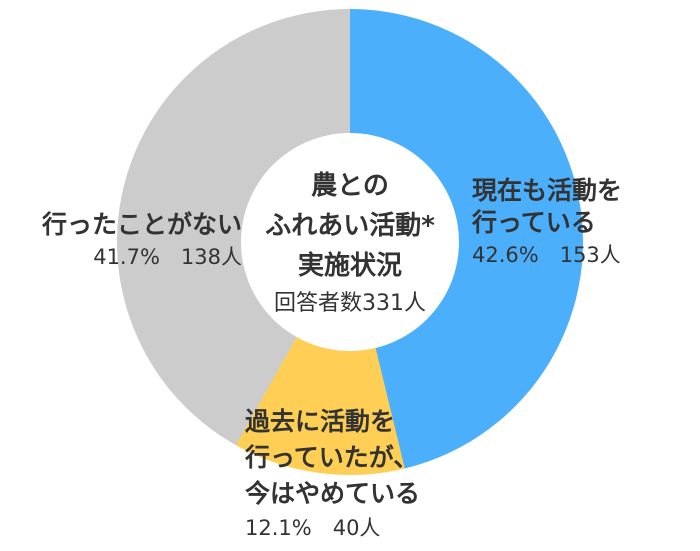  What do you see at coordinates (141, 224) in the screenshot?
I see `slice-label-never-line-1: 行ったことがない` at bounding box center [141, 224].